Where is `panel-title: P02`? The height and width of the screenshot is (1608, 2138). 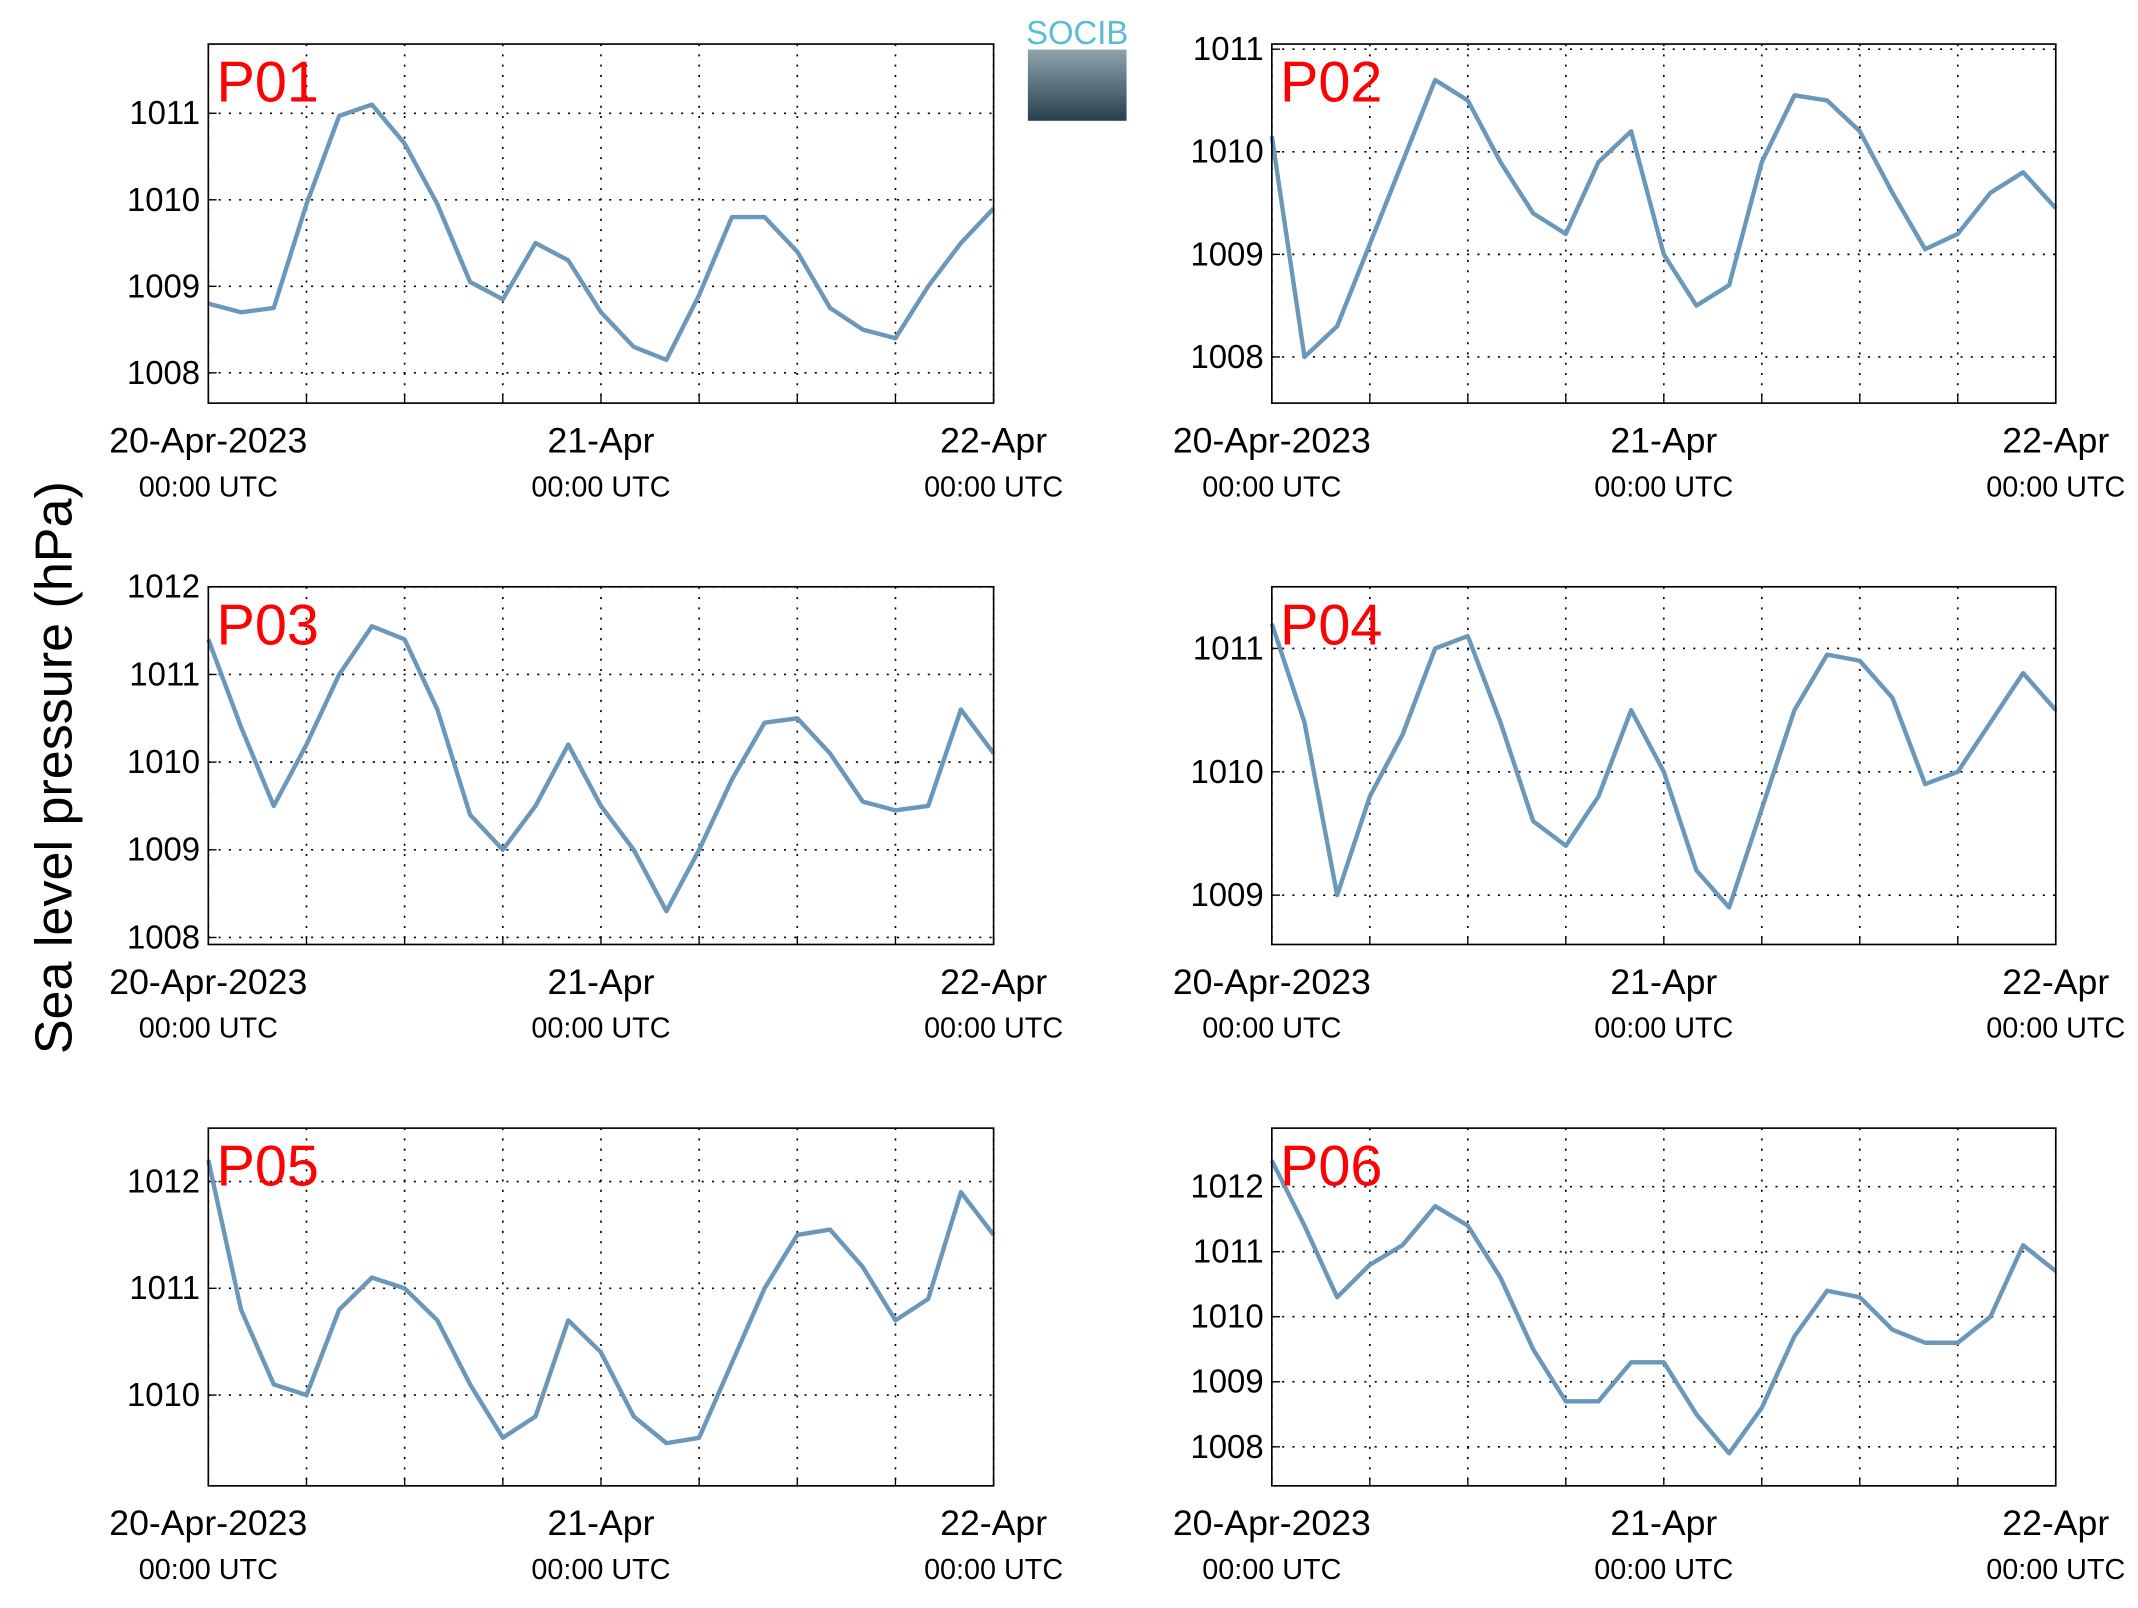
panel-title: P02 is located at coordinates (1331, 83).